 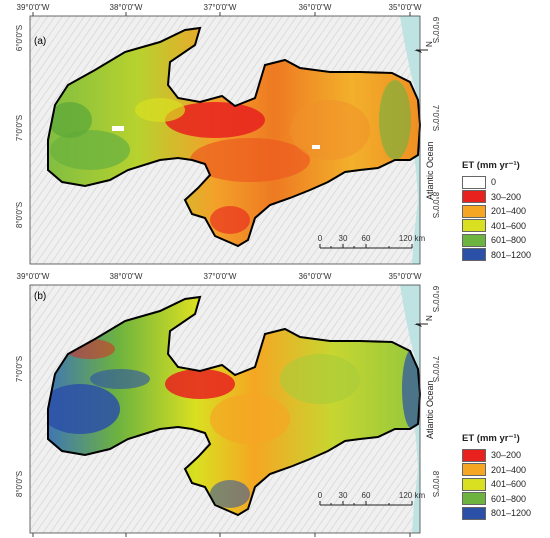 I want to click on ocean-a, so click(x=410, y=140).